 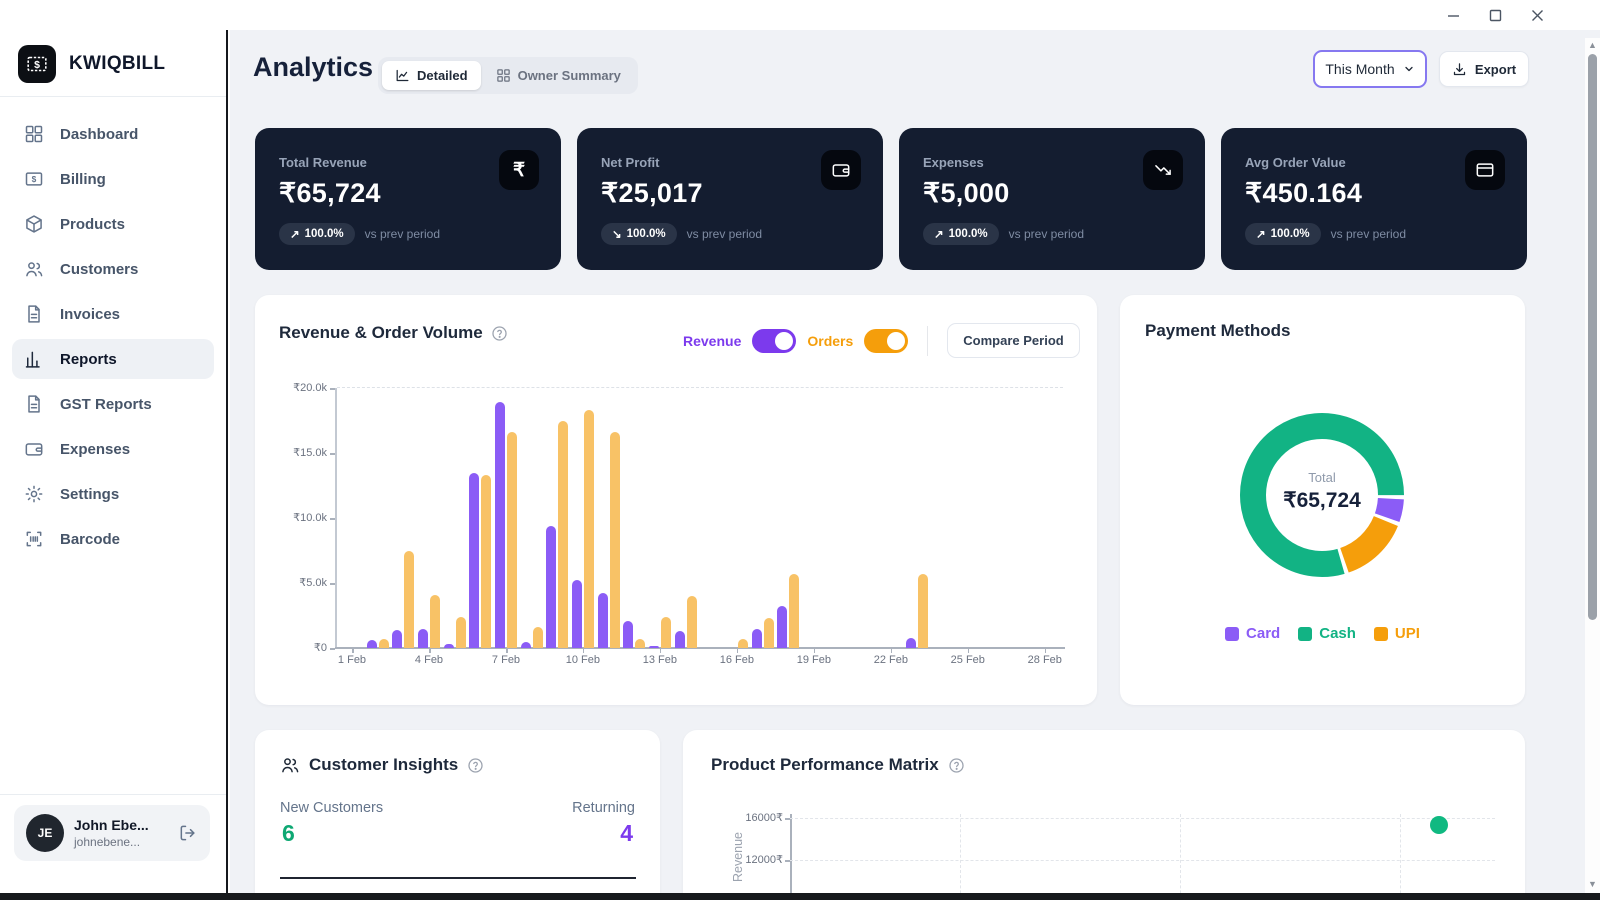 I want to click on sidebar-item-expenses: Expenses, so click(x=113, y=449).